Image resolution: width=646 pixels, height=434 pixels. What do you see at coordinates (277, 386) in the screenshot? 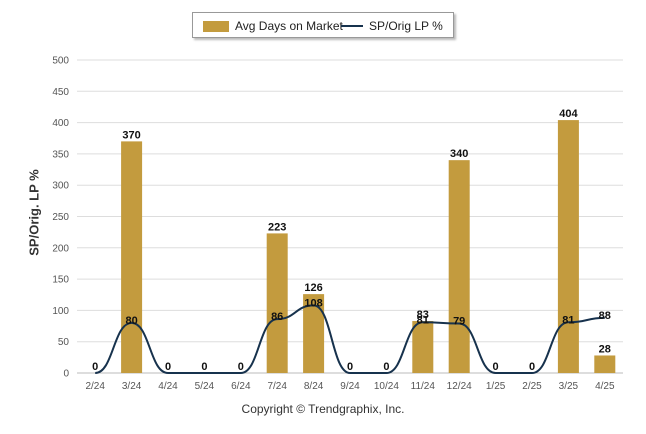
I see `x-tick-label: 7/24` at bounding box center [277, 386].